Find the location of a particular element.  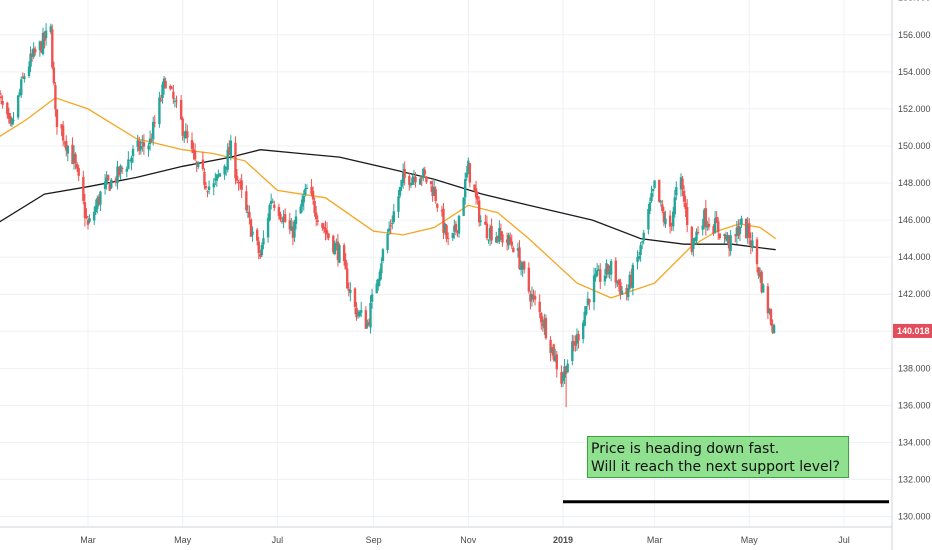

price-tick-label: 146.000 is located at coordinates (914, 220).